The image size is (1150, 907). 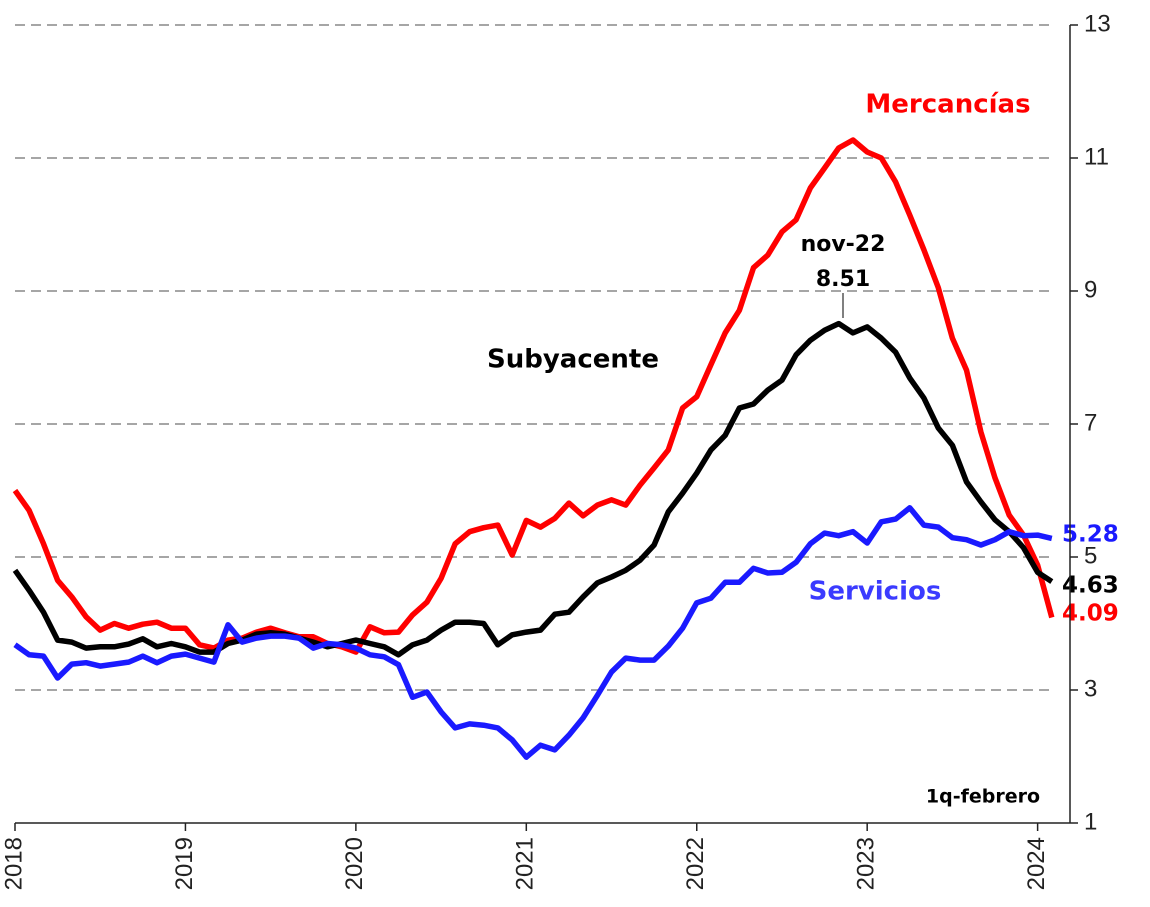 I want to click on y-tick-label: 5, so click(x=1090, y=555).